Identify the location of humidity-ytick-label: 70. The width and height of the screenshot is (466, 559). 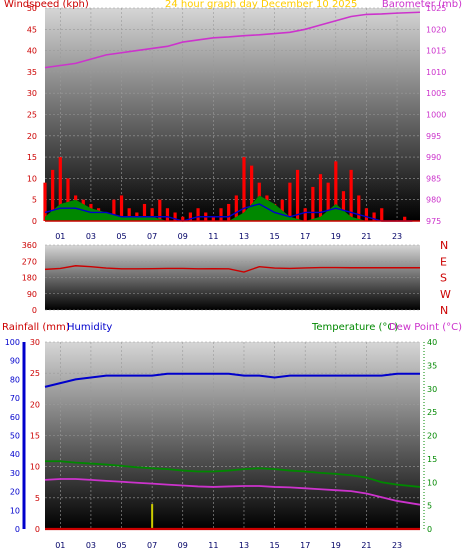
(15, 398).